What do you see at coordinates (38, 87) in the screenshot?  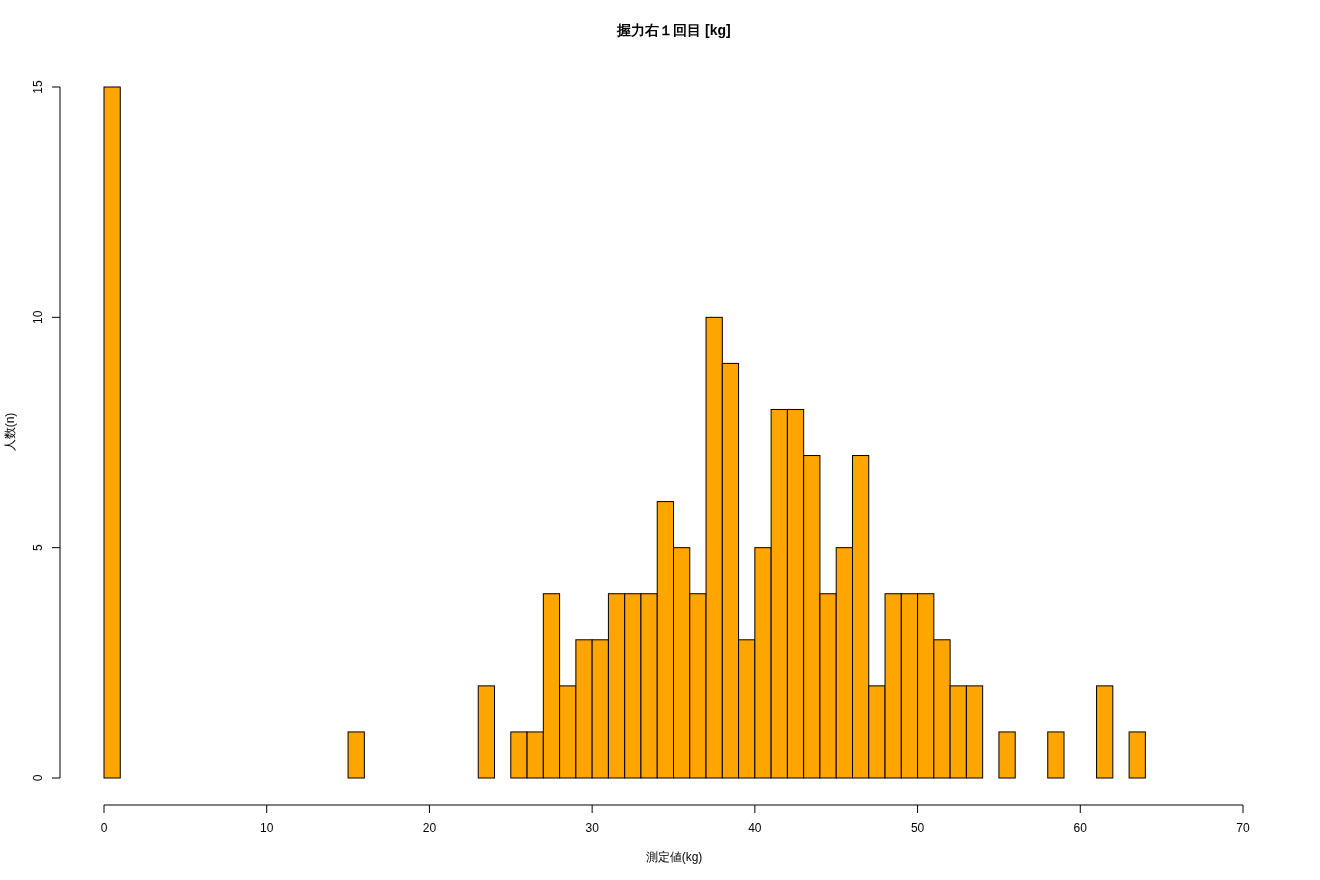 I see `y-tick-label: 15` at bounding box center [38, 87].